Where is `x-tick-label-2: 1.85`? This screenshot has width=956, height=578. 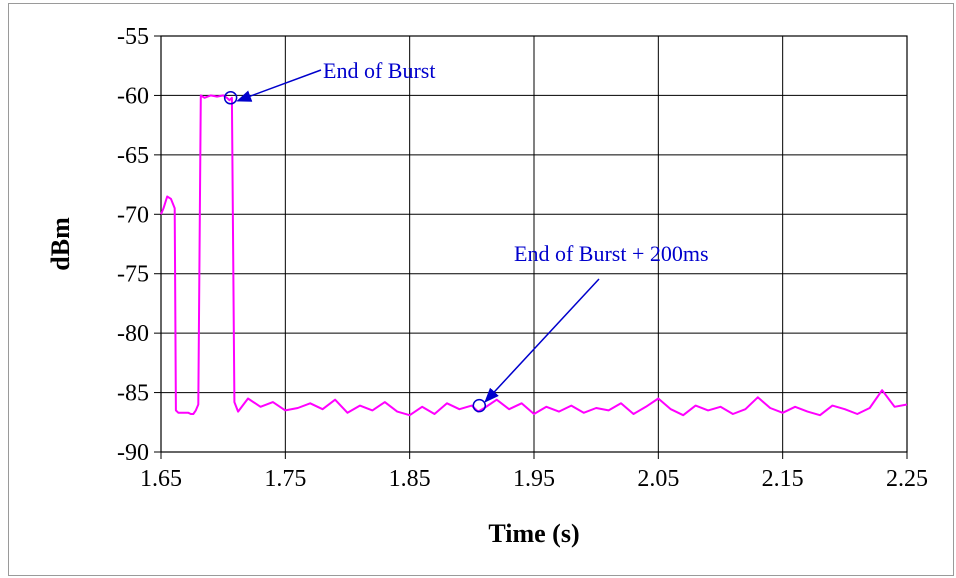 x-tick-label-2: 1.85 is located at coordinates (410, 479).